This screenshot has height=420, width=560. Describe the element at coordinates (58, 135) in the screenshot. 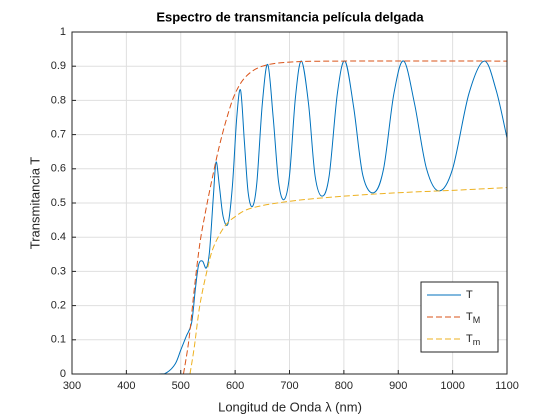

I see `y-tick-label: 0.7` at that location.